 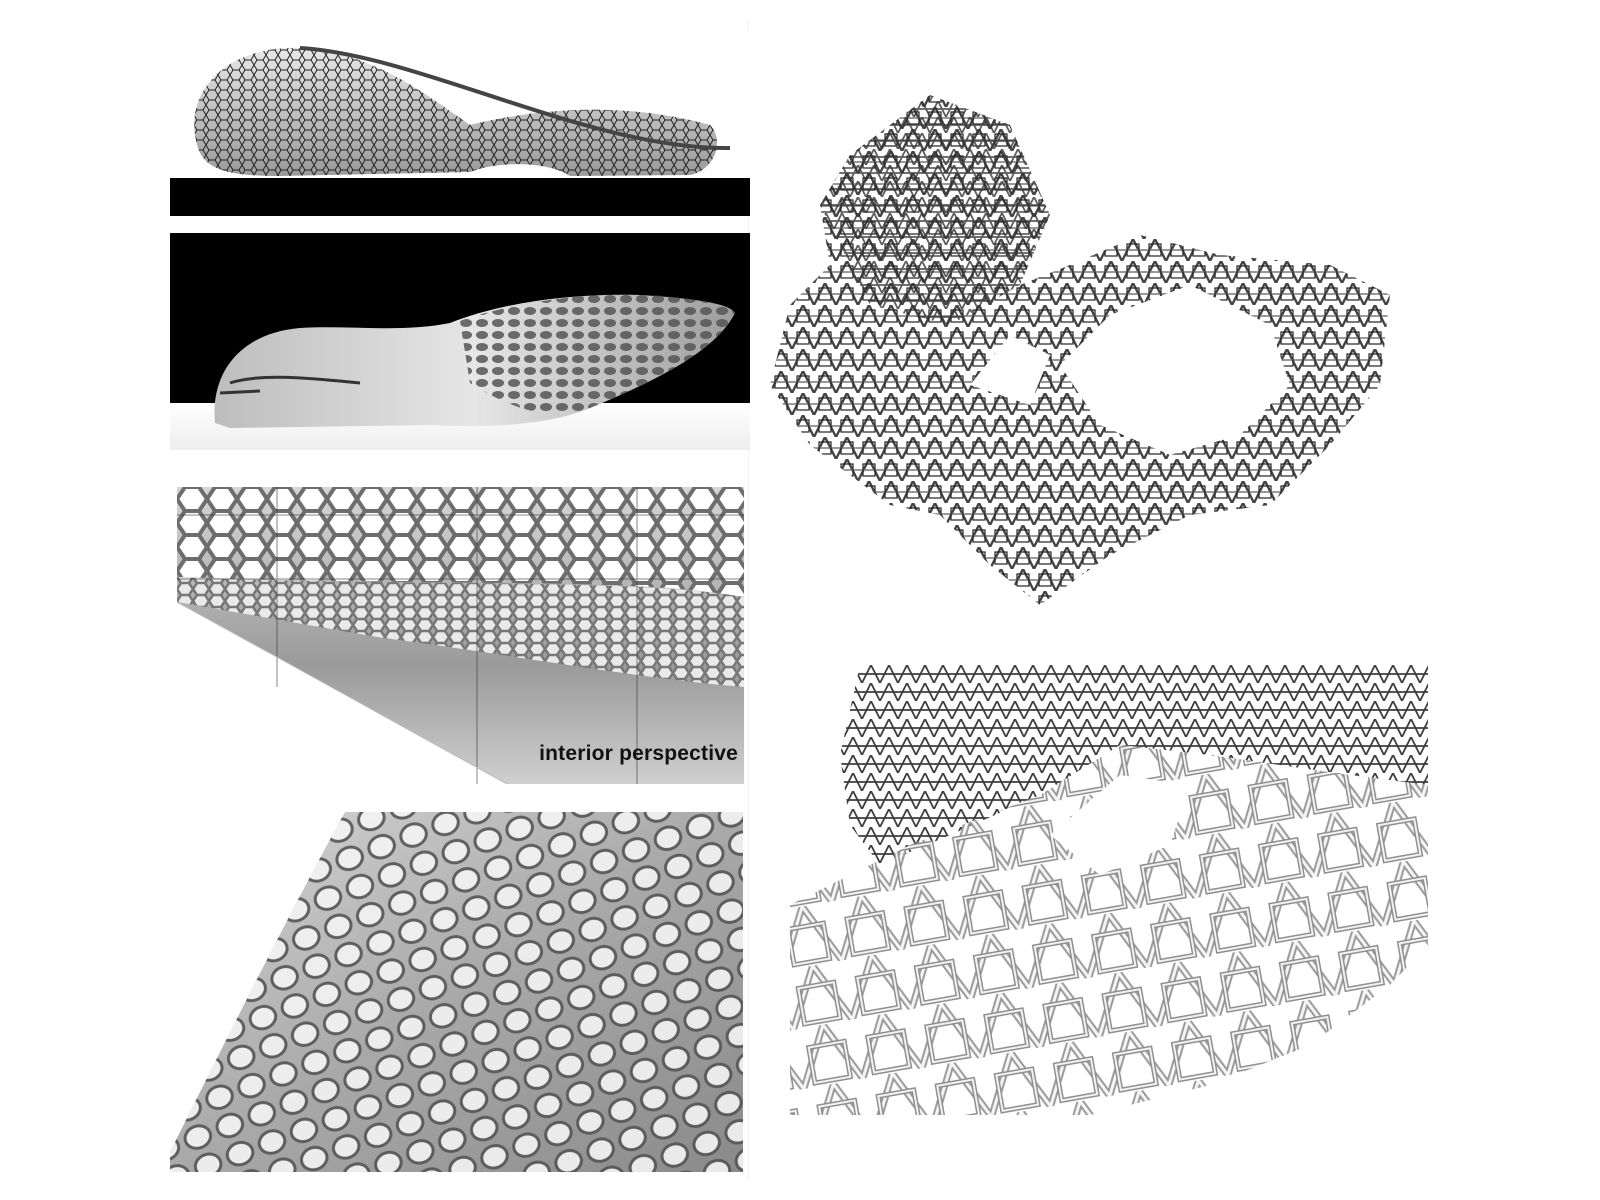 I want to click on facade-closeup-panel, so click(x=456, y=992).